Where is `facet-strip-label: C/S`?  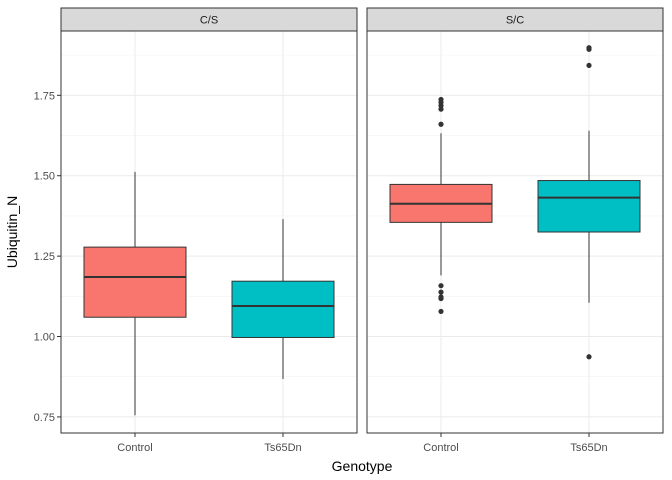 facet-strip-label: C/S is located at coordinates (209, 21).